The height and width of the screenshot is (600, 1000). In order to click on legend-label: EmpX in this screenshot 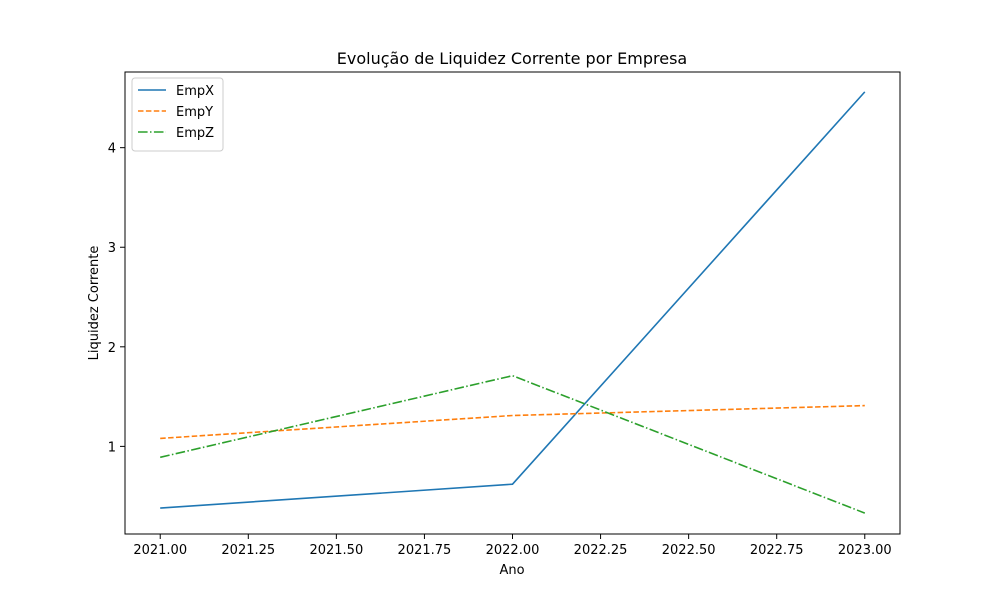, I will do `click(195, 91)`.